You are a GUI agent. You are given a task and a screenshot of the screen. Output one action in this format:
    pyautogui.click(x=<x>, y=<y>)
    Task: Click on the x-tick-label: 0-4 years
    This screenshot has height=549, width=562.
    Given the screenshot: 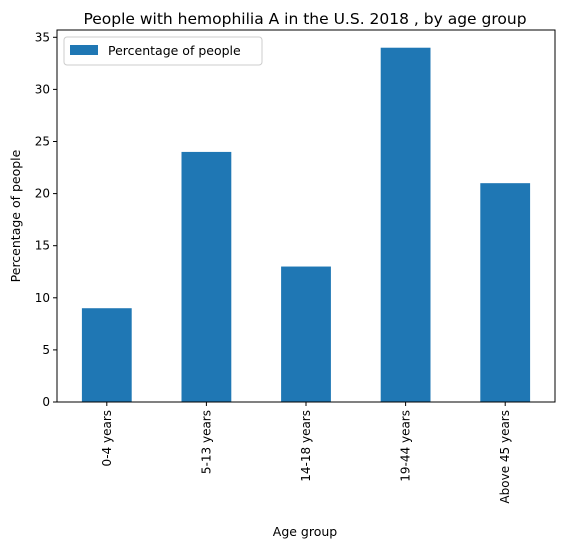 What is the action you would take?
    pyautogui.click(x=107, y=438)
    